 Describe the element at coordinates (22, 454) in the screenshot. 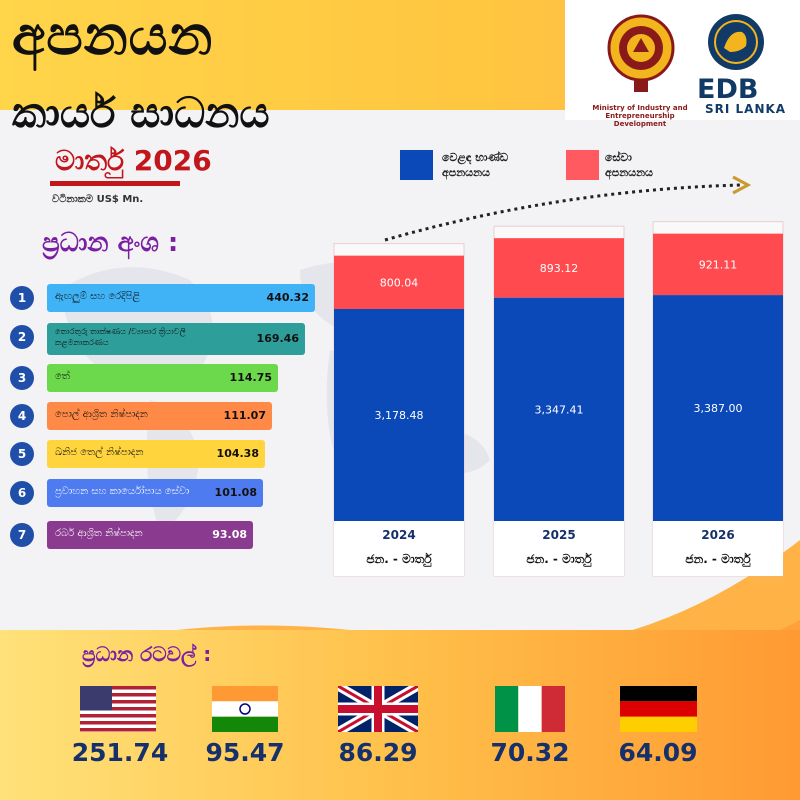

I see `sector-number: 5` at that location.